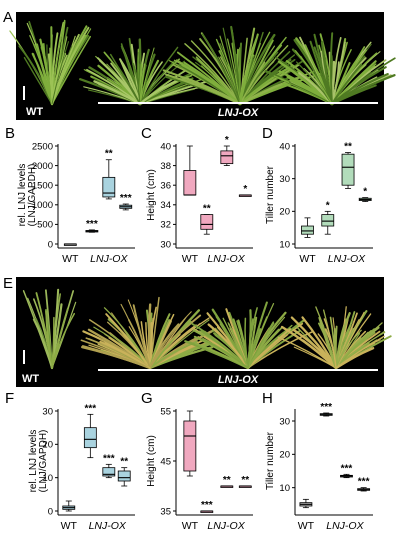 The height and width of the screenshot is (537, 400). What do you see at coordinates (348, 165) in the screenshot?
I see `box-d-3: **` at bounding box center [348, 165].